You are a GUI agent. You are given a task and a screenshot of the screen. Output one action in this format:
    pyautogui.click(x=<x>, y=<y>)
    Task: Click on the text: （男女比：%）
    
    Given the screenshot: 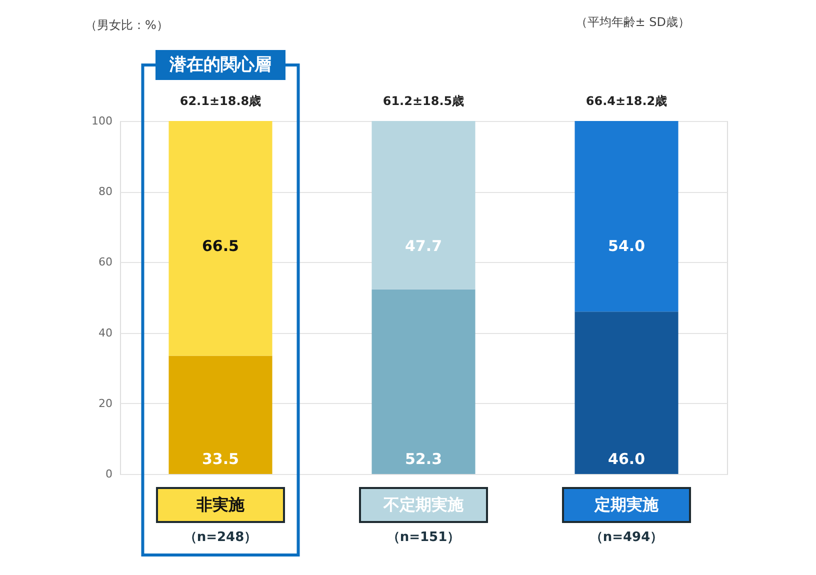 What is the action you would take?
    pyautogui.click(x=126, y=25)
    